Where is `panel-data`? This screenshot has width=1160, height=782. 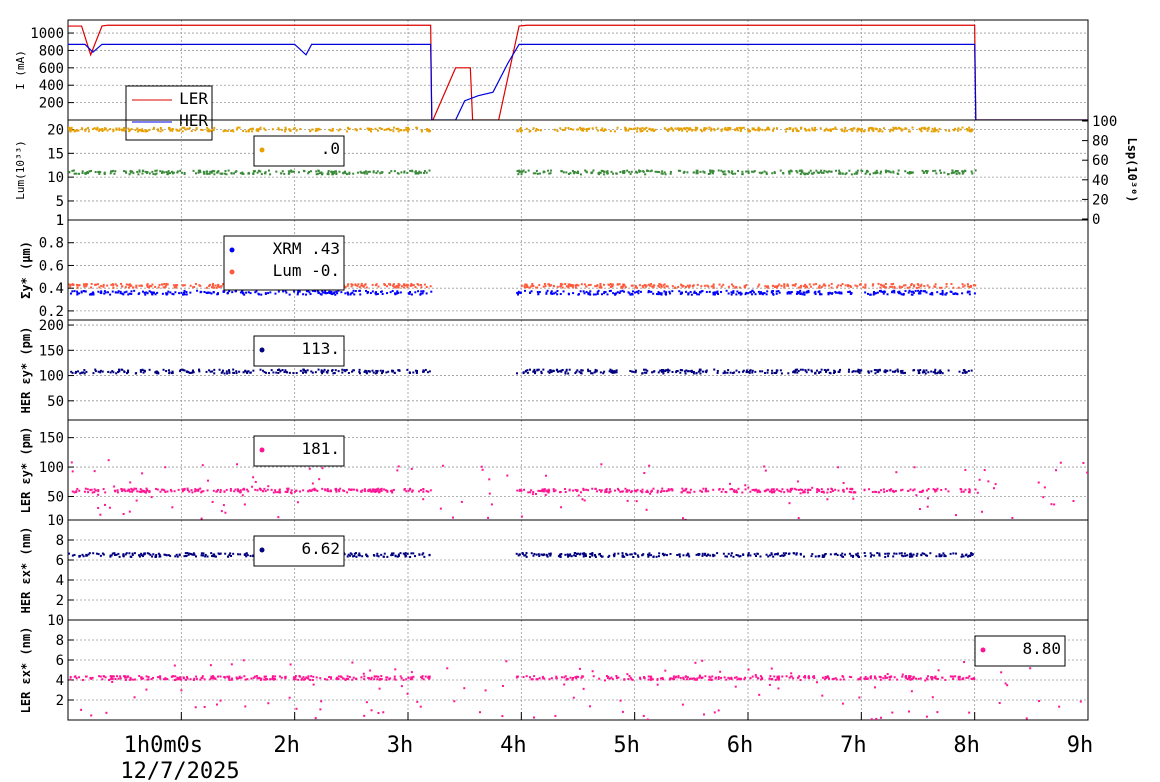 panel-data is located at coordinates (578, 72).